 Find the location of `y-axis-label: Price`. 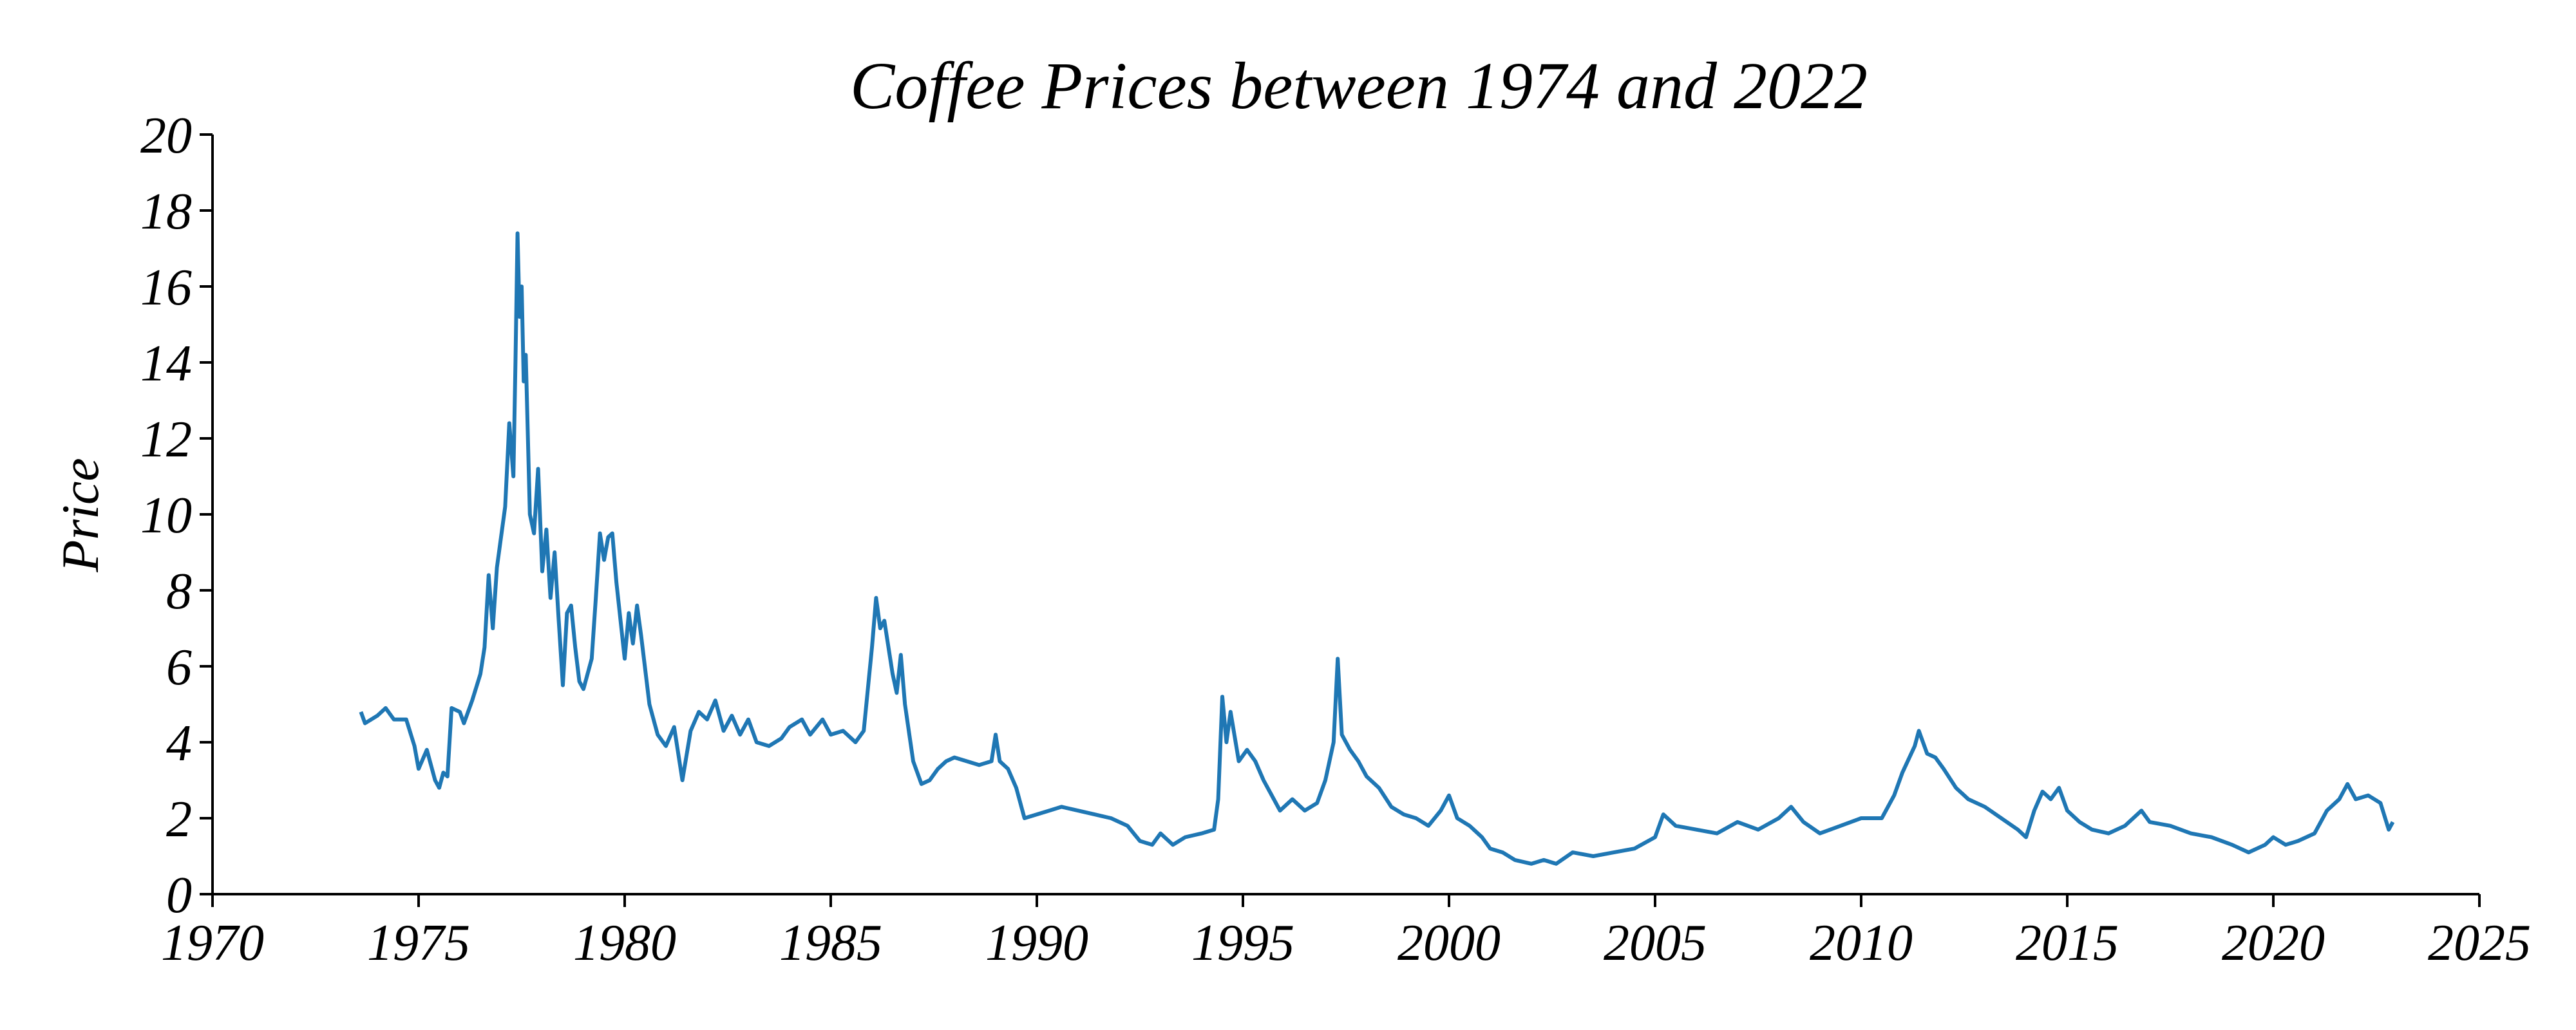

y-axis-label: Price is located at coordinates (80, 515).